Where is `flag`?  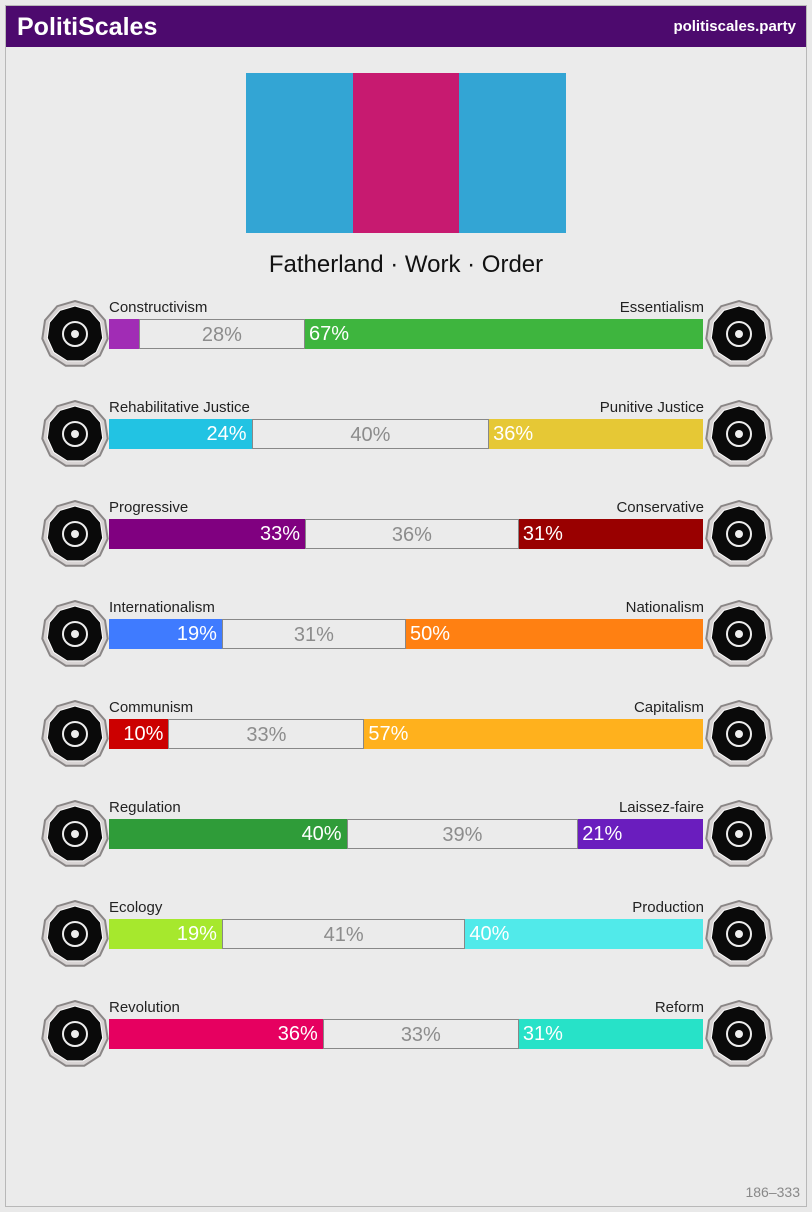
flag is located at coordinates (406, 153).